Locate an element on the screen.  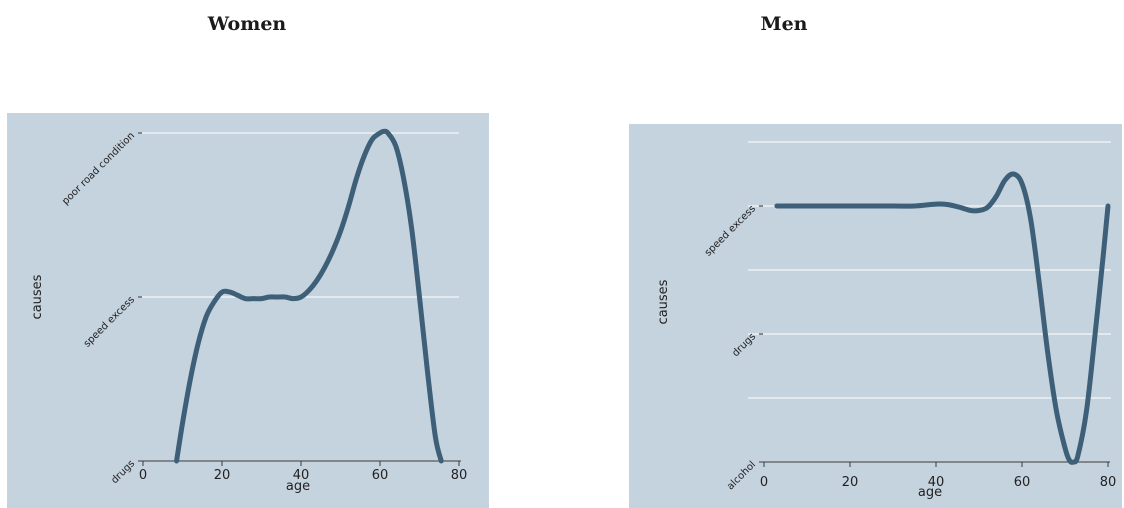
panel-men-y-axis-title: causes is located at coordinates (663, 301).